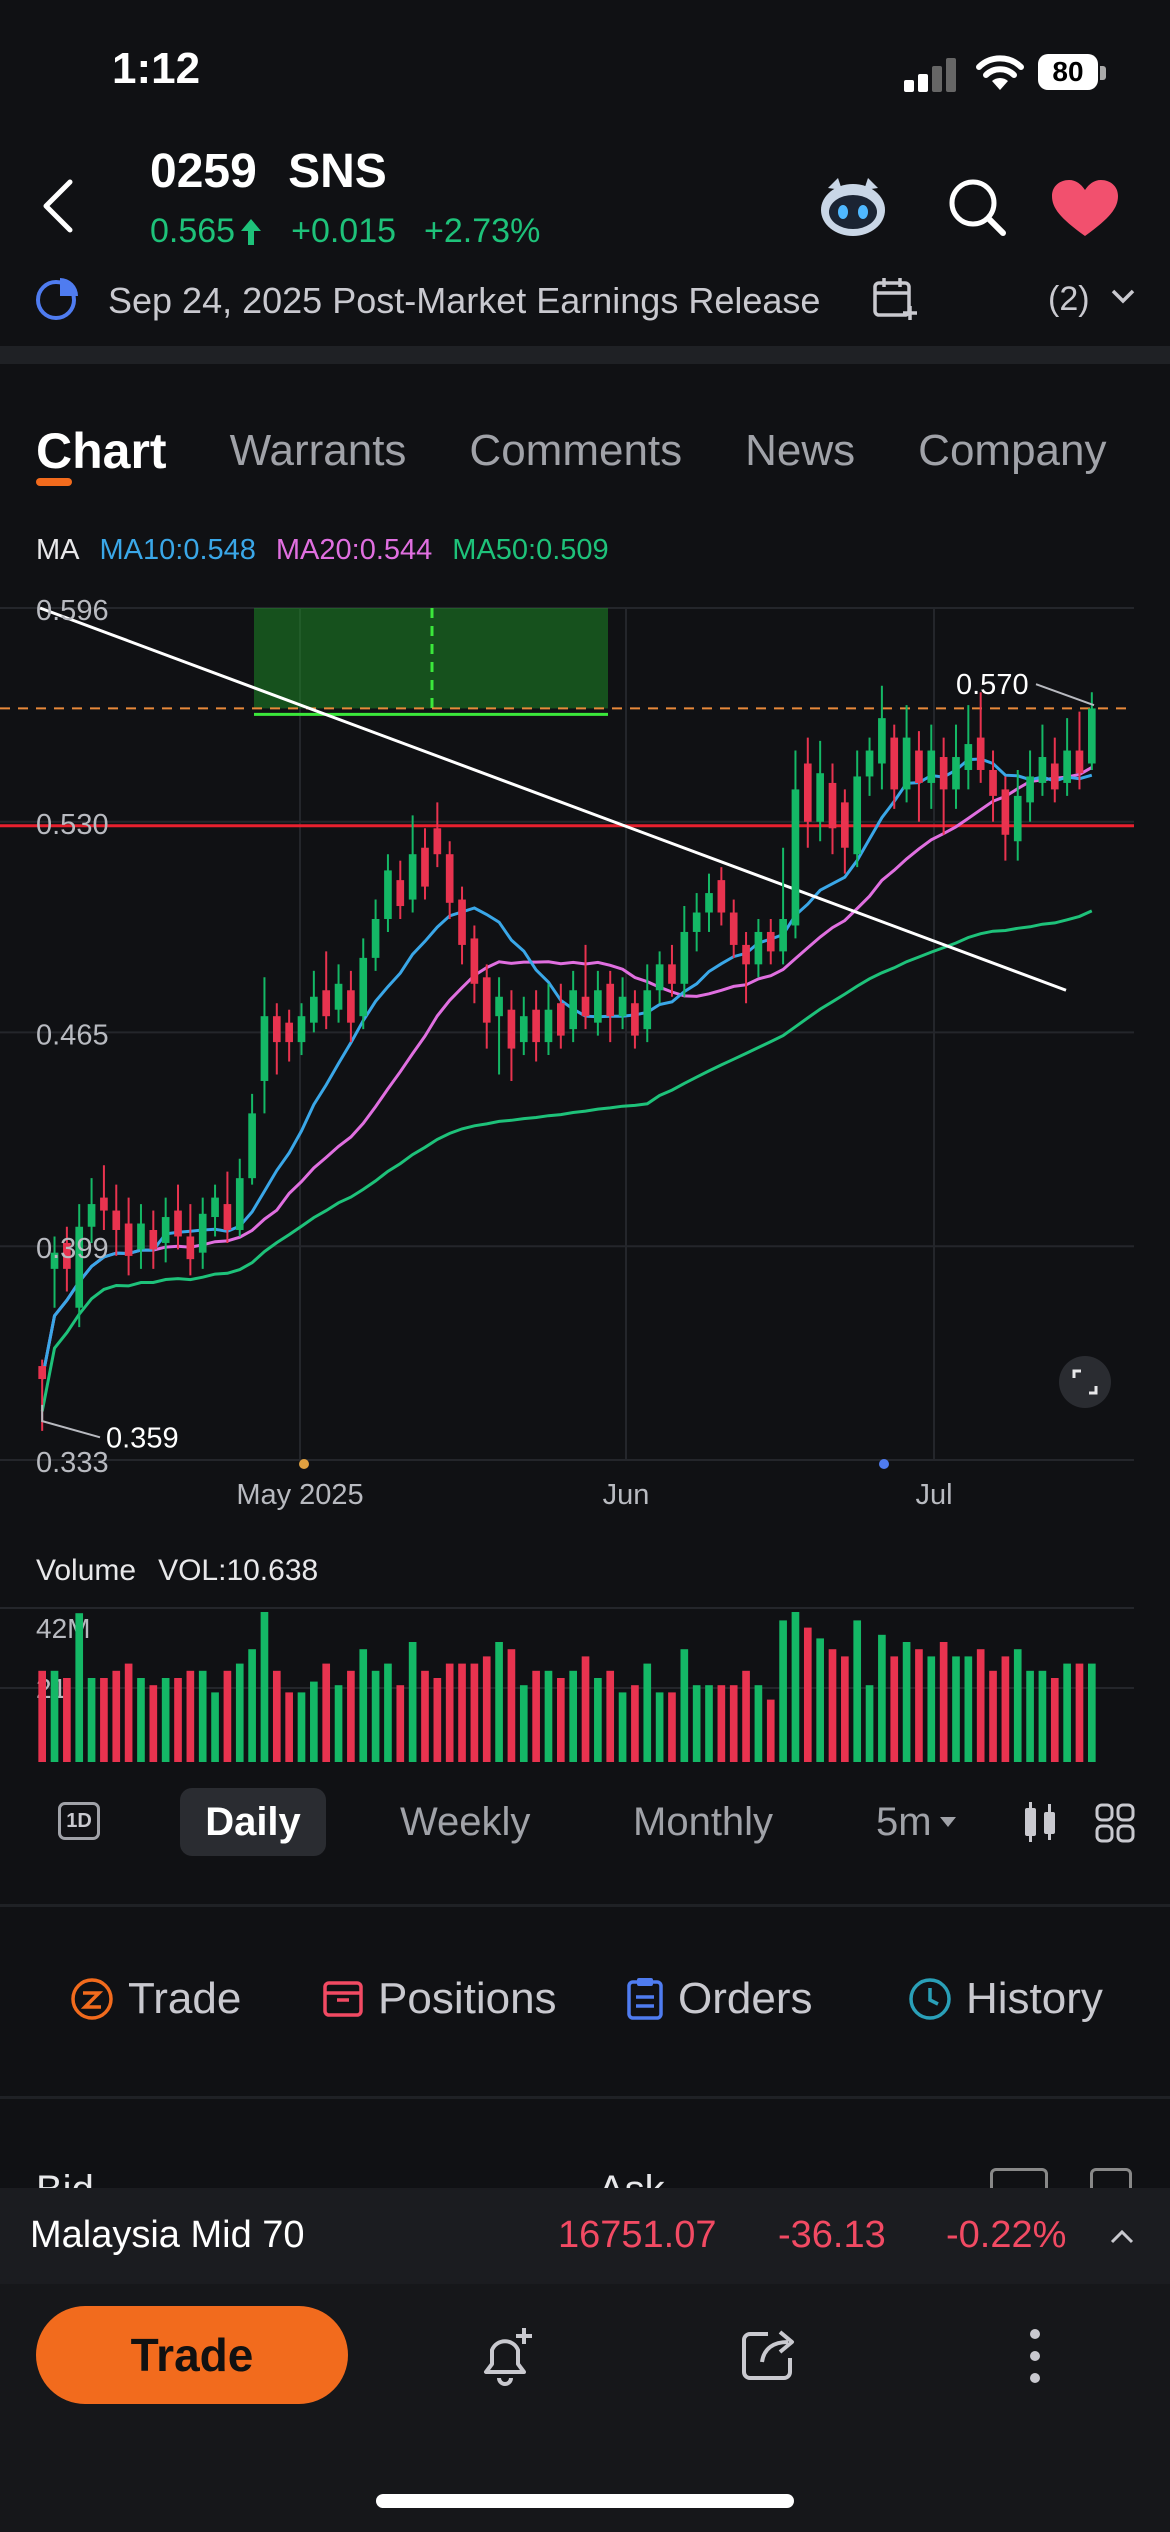 Image resolution: width=1170 pixels, height=2532 pixels. Describe the element at coordinates (193, 231) in the screenshot. I see `stock-price: 0.565` at that location.